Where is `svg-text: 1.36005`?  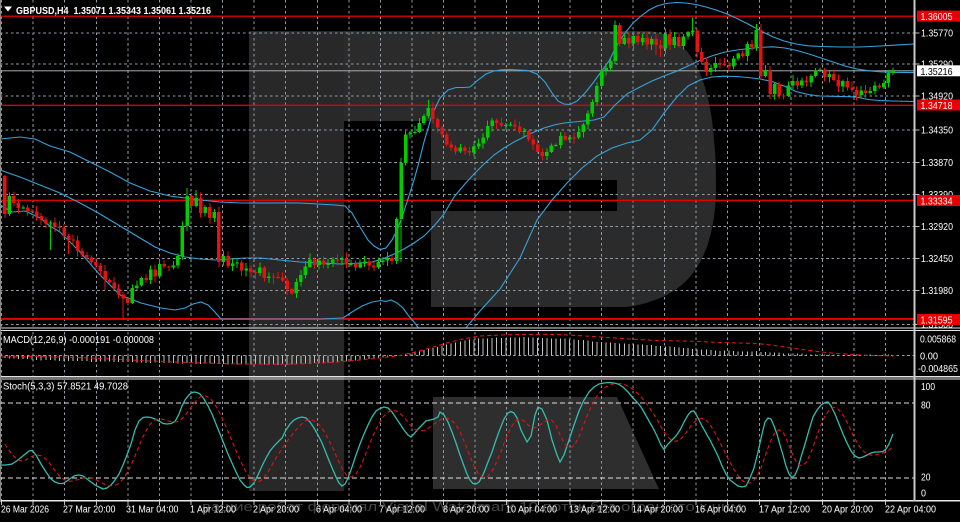 svg-text: 1.36005 is located at coordinates (937, 17).